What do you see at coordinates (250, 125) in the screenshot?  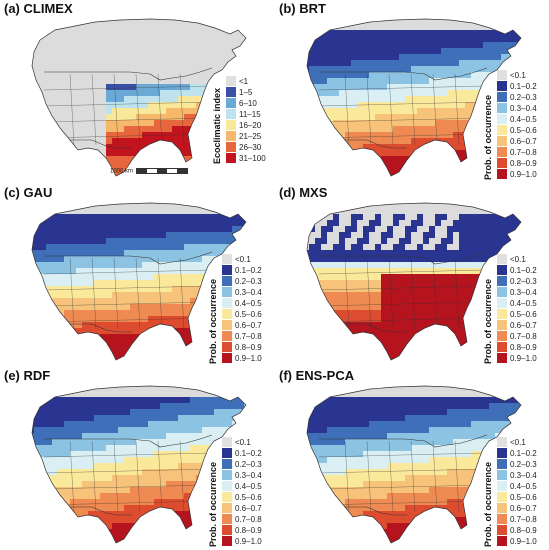 I see `legend-label: 16–20` at bounding box center [250, 125].